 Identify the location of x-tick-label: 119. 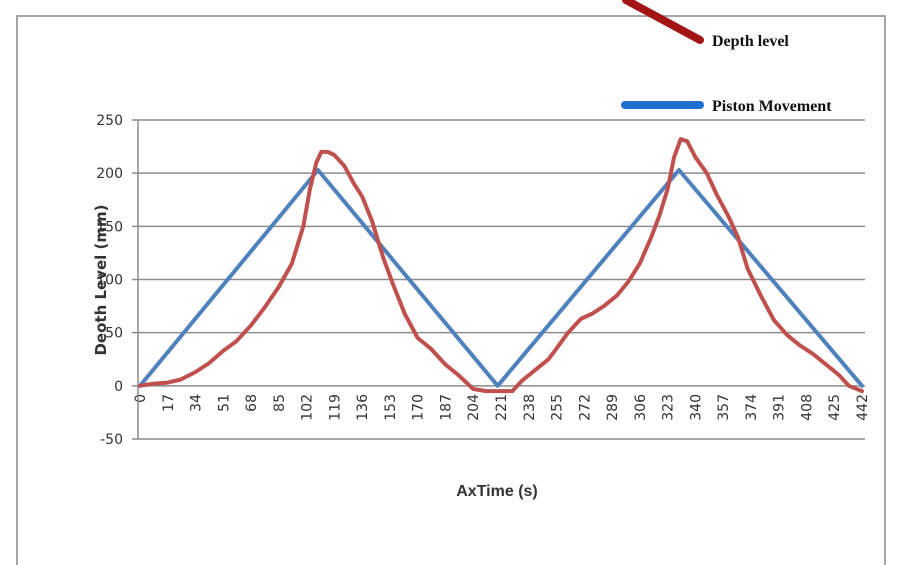
(335, 407).